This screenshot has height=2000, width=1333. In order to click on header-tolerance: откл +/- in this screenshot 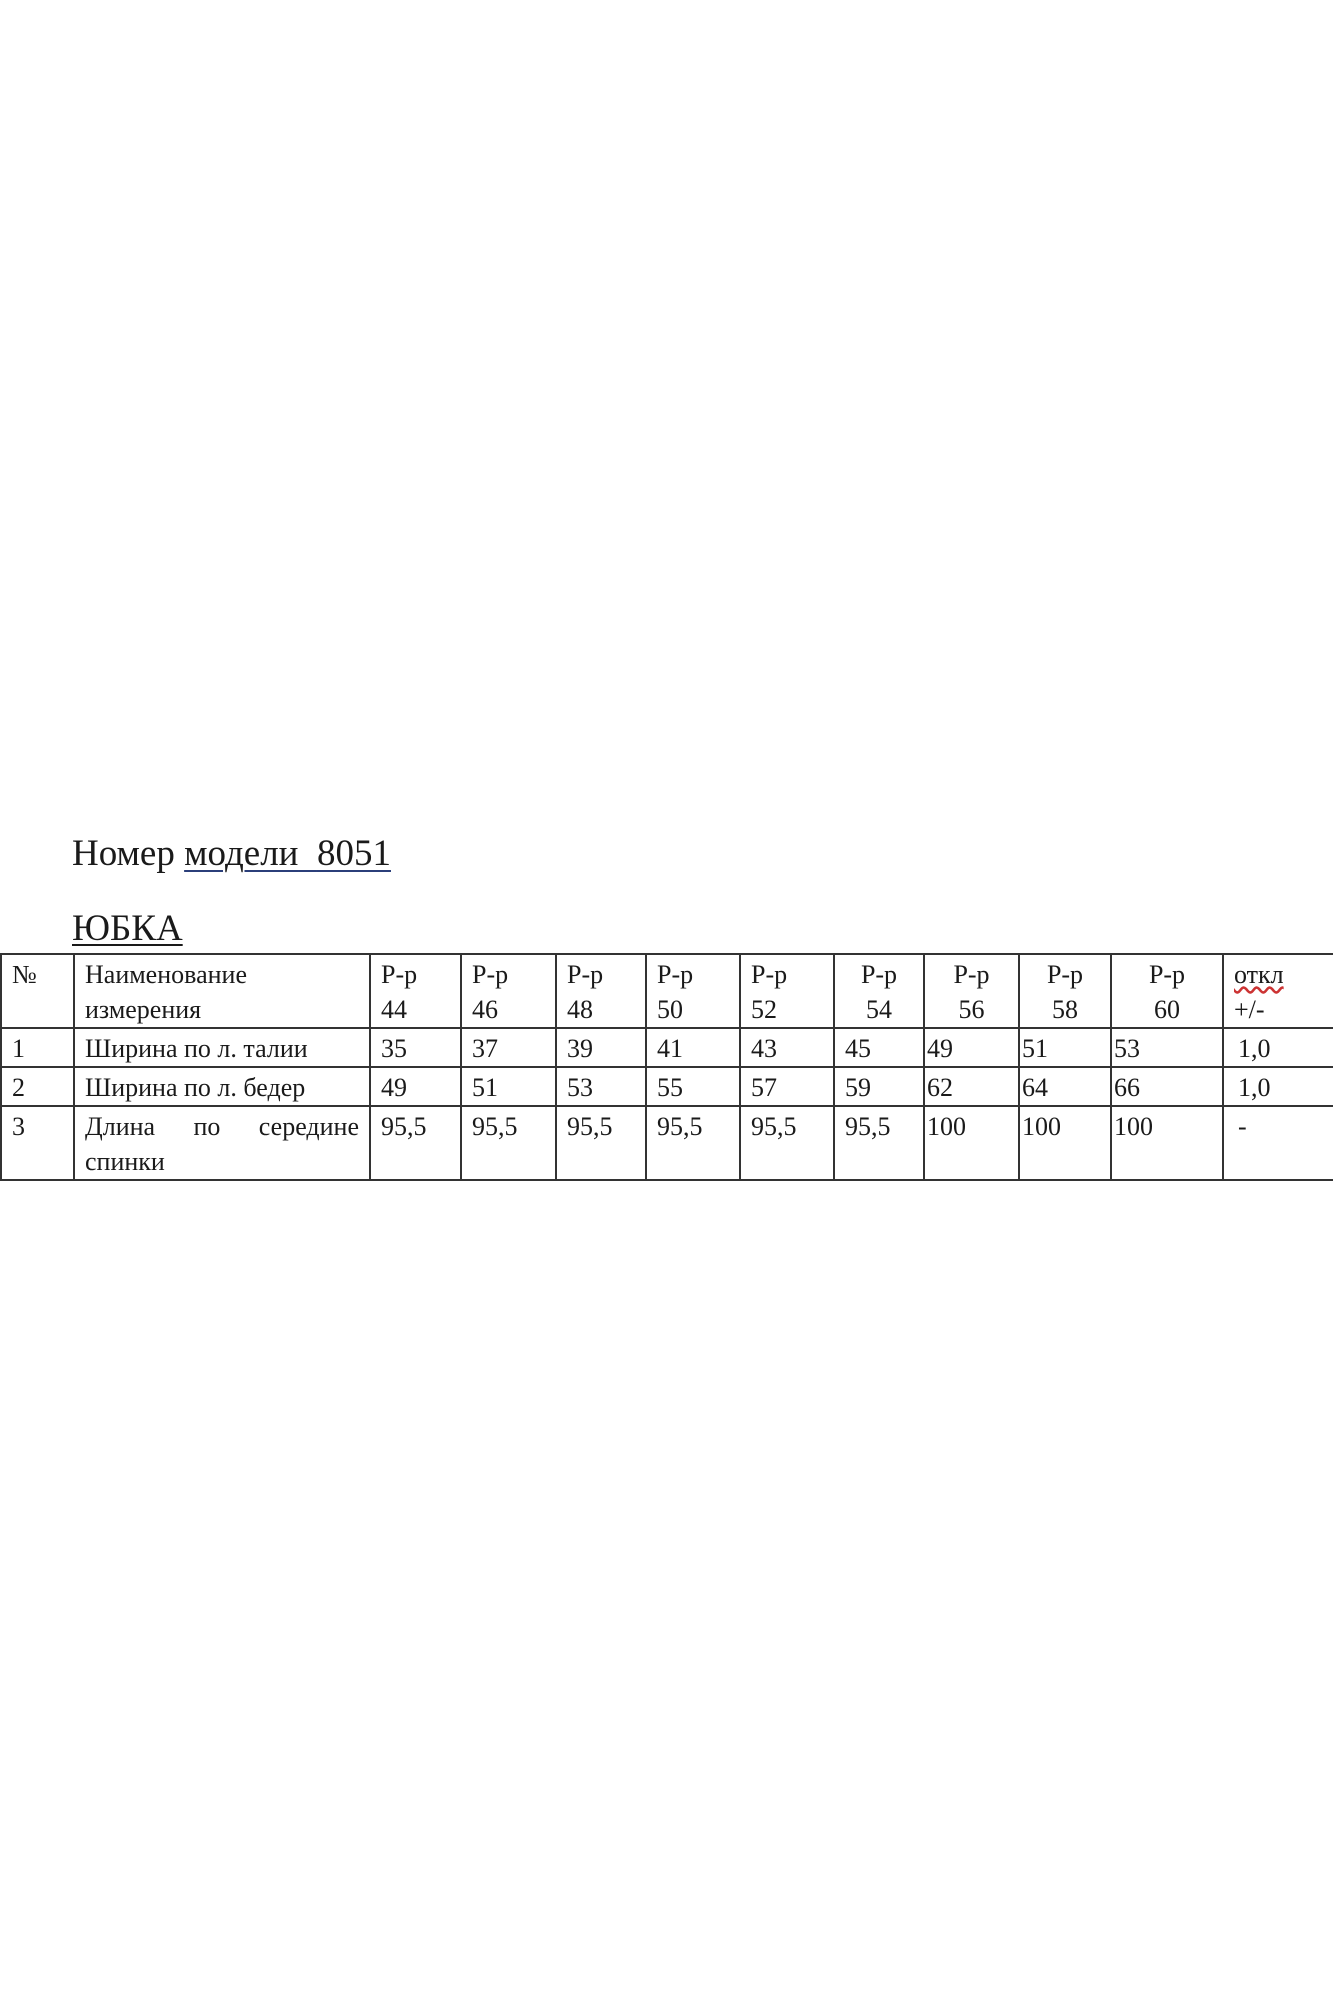, I will do `click(1277, 991)`.